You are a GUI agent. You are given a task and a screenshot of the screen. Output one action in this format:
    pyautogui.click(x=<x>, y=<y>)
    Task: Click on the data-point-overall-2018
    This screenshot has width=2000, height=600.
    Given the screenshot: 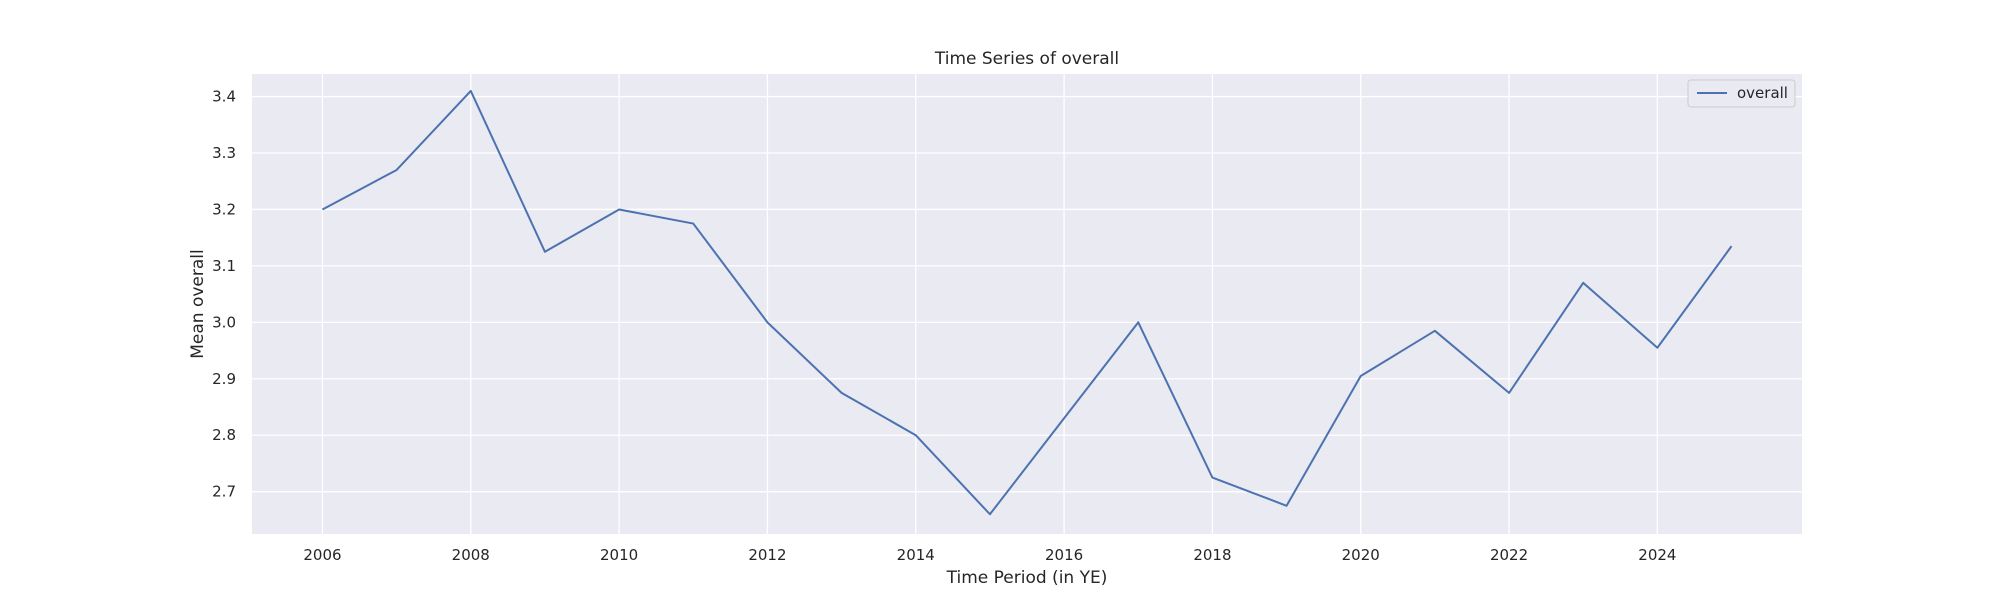 What is the action you would take?
    pyautogui.click(x=1212, y=478)
    